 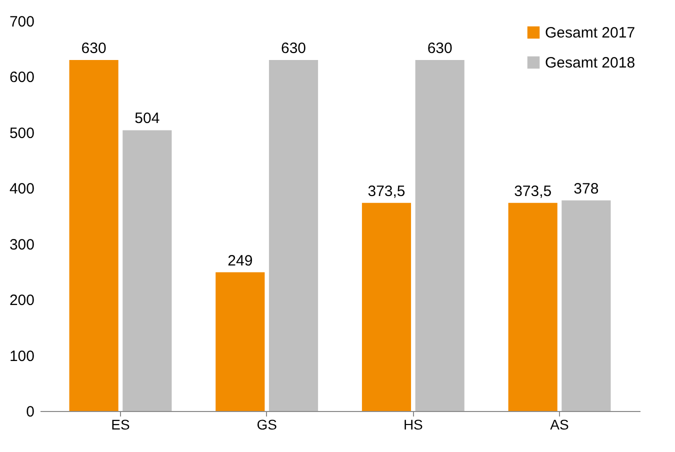 What do you see at coordinates (147, 119) in the screenshot?
I see `data-label: 504` at bounding box center [147, 119].